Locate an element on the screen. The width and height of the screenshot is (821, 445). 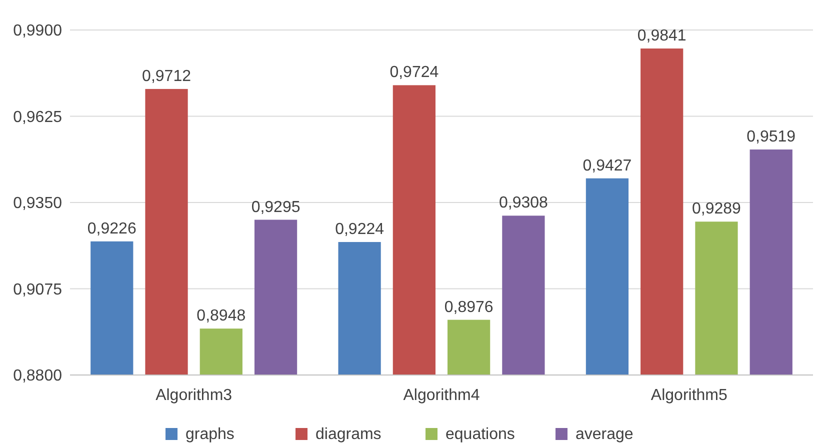
y-tick-label: 0,9625 is located at coordinates (37, 117).